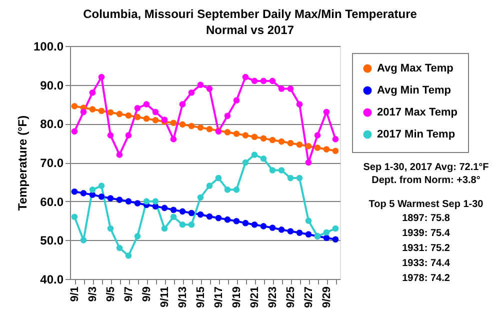 Image resolution: width=500 pixels, height=322 pixels. Describe the element at coordinates (291, 297) in the screenshot. I see `x-tick-label: 9/25` at that location.